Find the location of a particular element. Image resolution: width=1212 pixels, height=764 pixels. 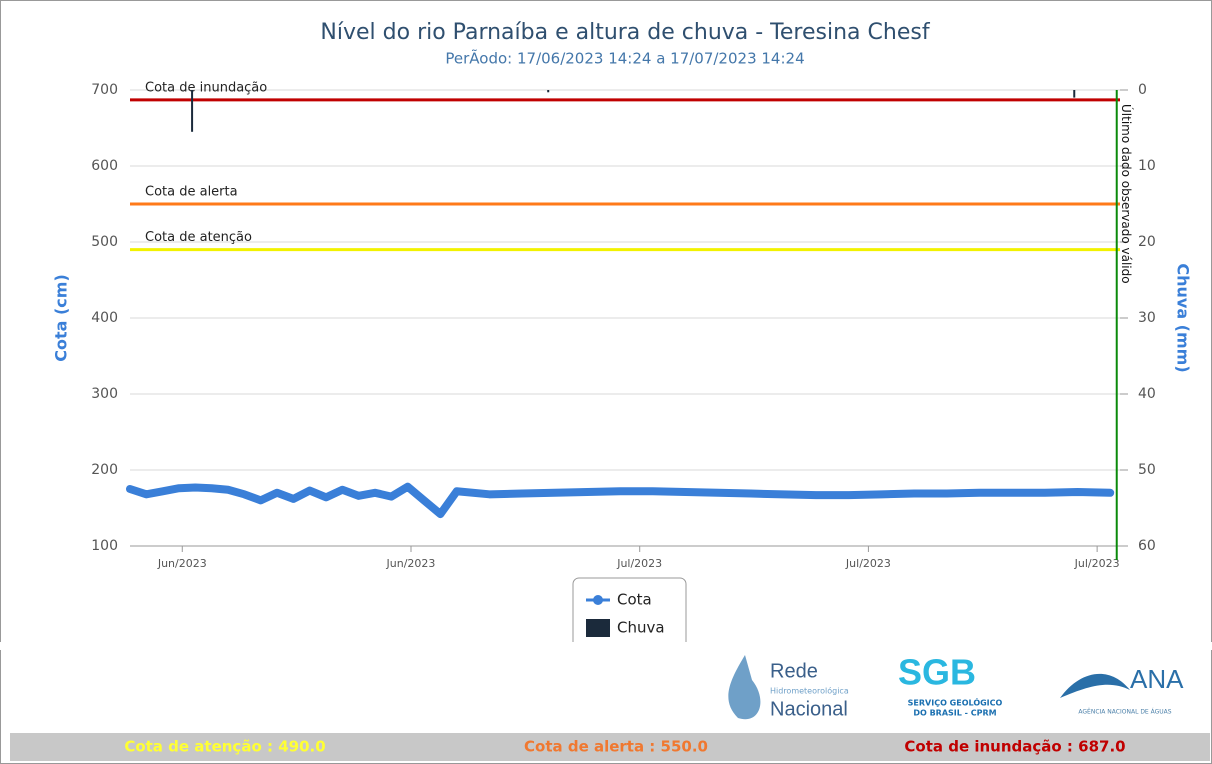

rede-icon is located at coordinates (744, 687).